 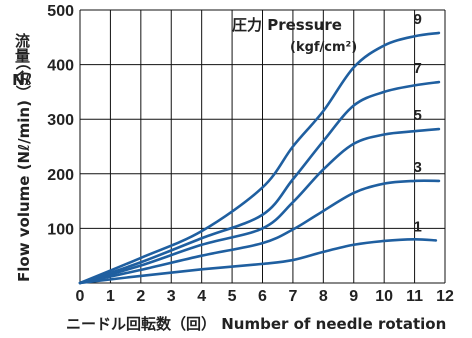 I want to click on x-tick-label: 12, so click(x=445, y=296).